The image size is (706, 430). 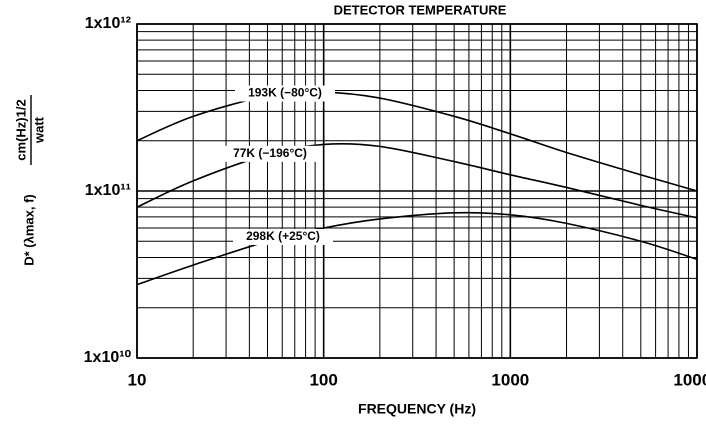 What do you see at coordinates (20, 129) in the screenshot?
I see `y-label-numerator: cm(Hz)1/2` at bounding box center [20, 129].